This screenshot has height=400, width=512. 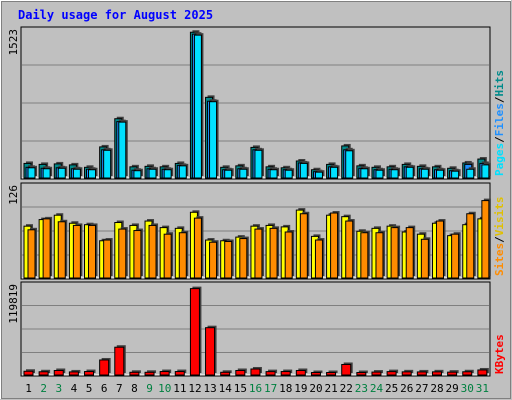 I want to click on x-tick-label-day-18: 18, so click(x=285, y=388).